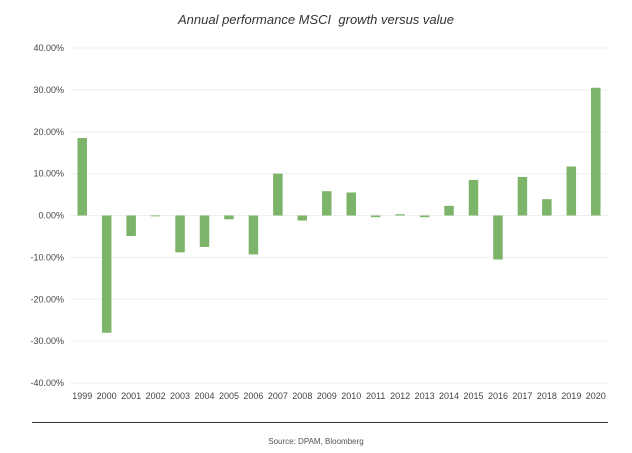  Describe the element at coordinates (48, 174) in the screenshot. I see `y-tick-label: 10.00%` at that location.